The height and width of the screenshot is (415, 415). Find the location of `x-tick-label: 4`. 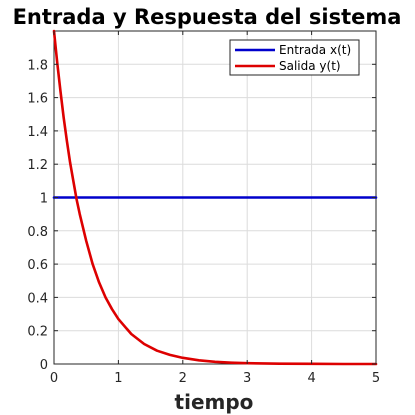

x-tick-label: 4 is located at coordinates (311, 378).